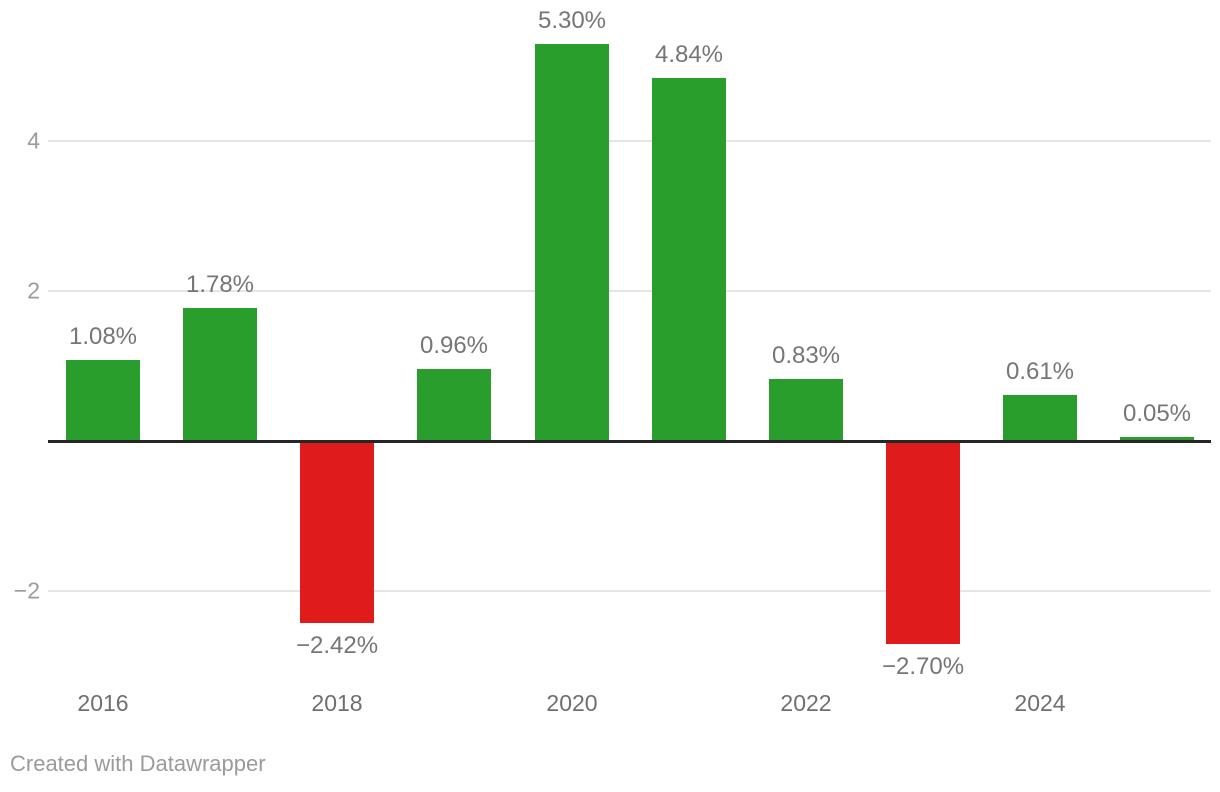  I want to click on bar-2022, so click(806, 410).